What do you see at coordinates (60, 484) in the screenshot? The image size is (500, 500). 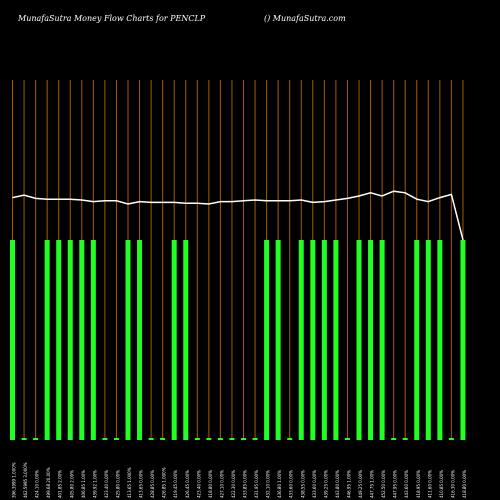 I see `x-tick-label: 401.85 2.00%` at bounding box center [60, 484].